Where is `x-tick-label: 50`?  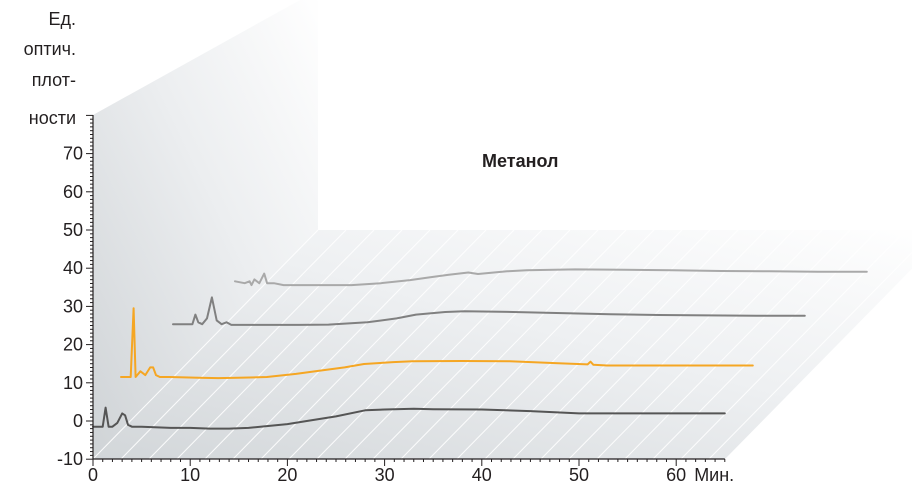
x-tick-label: 50 is located at coordinates (579, 474).